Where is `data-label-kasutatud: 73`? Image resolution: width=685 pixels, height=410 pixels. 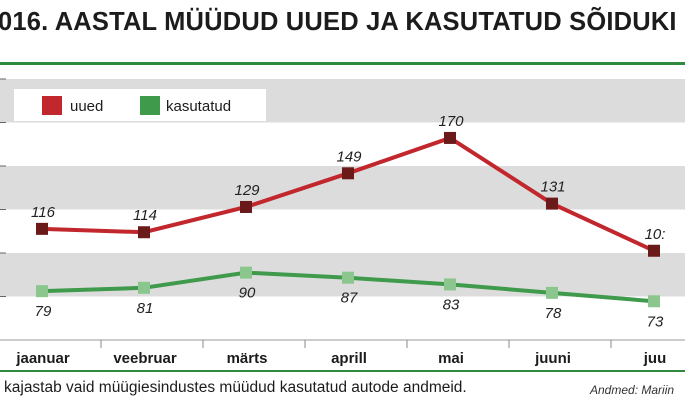
data-label-kasutatud: 73 is located at coordinates (655, 321).